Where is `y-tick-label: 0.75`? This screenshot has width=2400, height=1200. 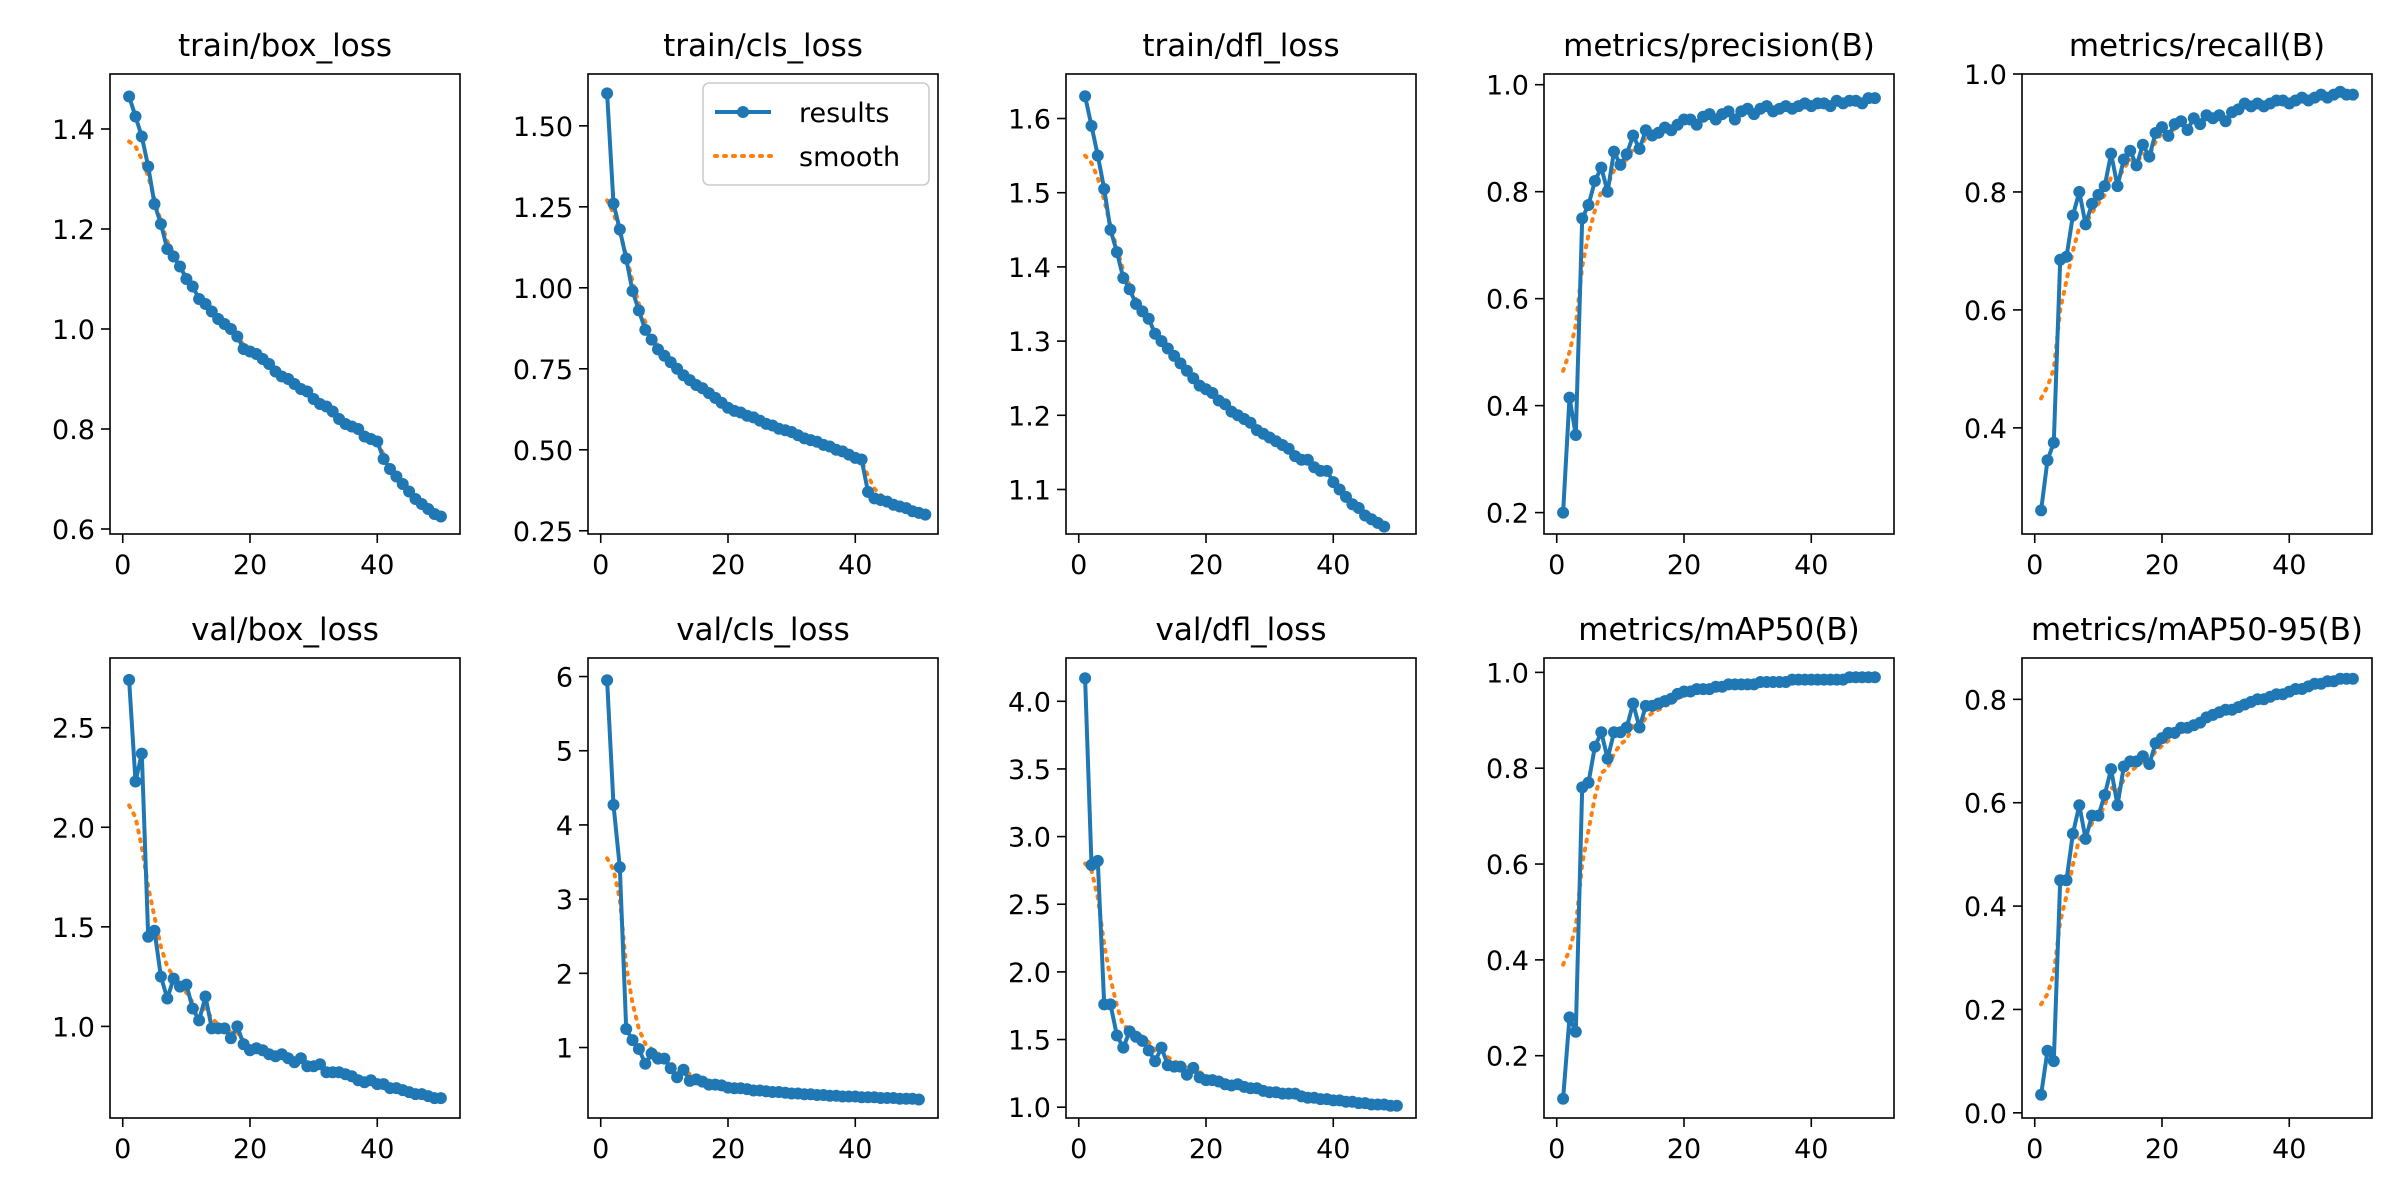 y-tick-label: 0.75 is located at coordinates (543, 370).